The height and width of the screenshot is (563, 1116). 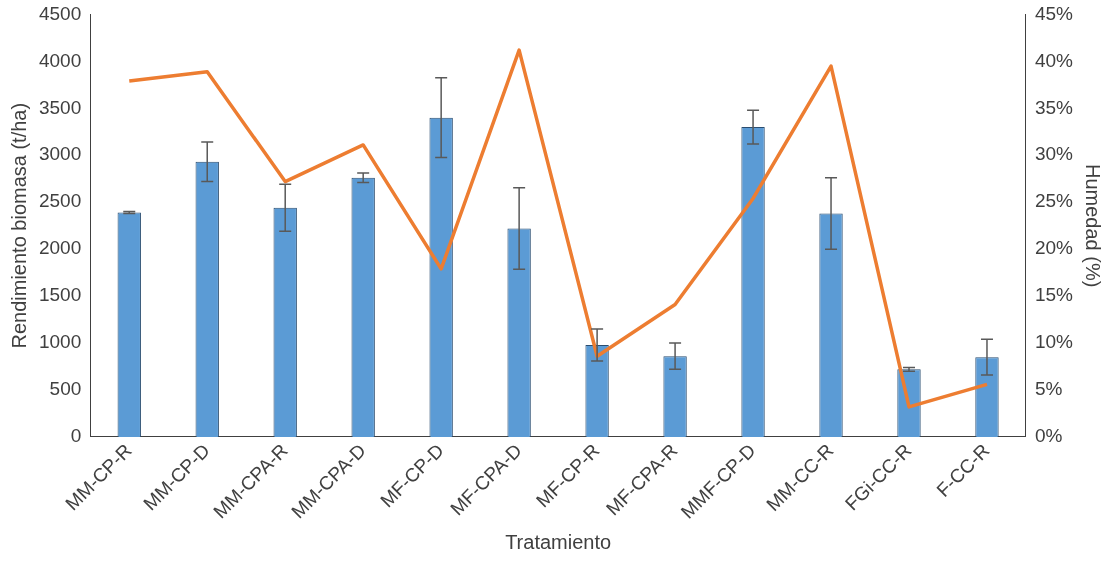 What do you see at coordinates (1054, 13) in the screenshot?
I see `y2-tick-label: 45%` at bounding box center [1054, 13].